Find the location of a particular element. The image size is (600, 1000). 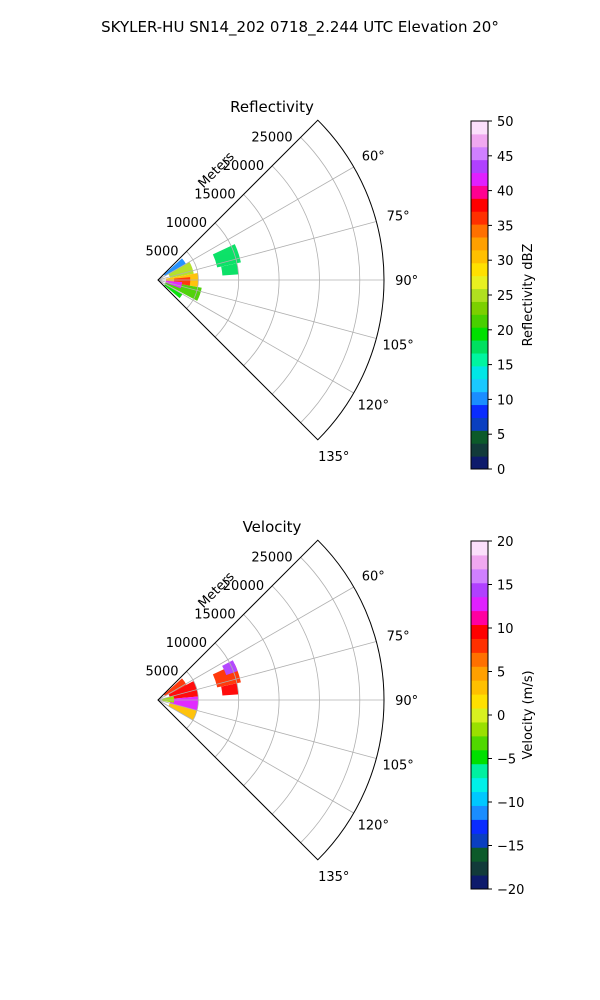

colorbar-tick-label: 40 is located at coordinates (505, 192).